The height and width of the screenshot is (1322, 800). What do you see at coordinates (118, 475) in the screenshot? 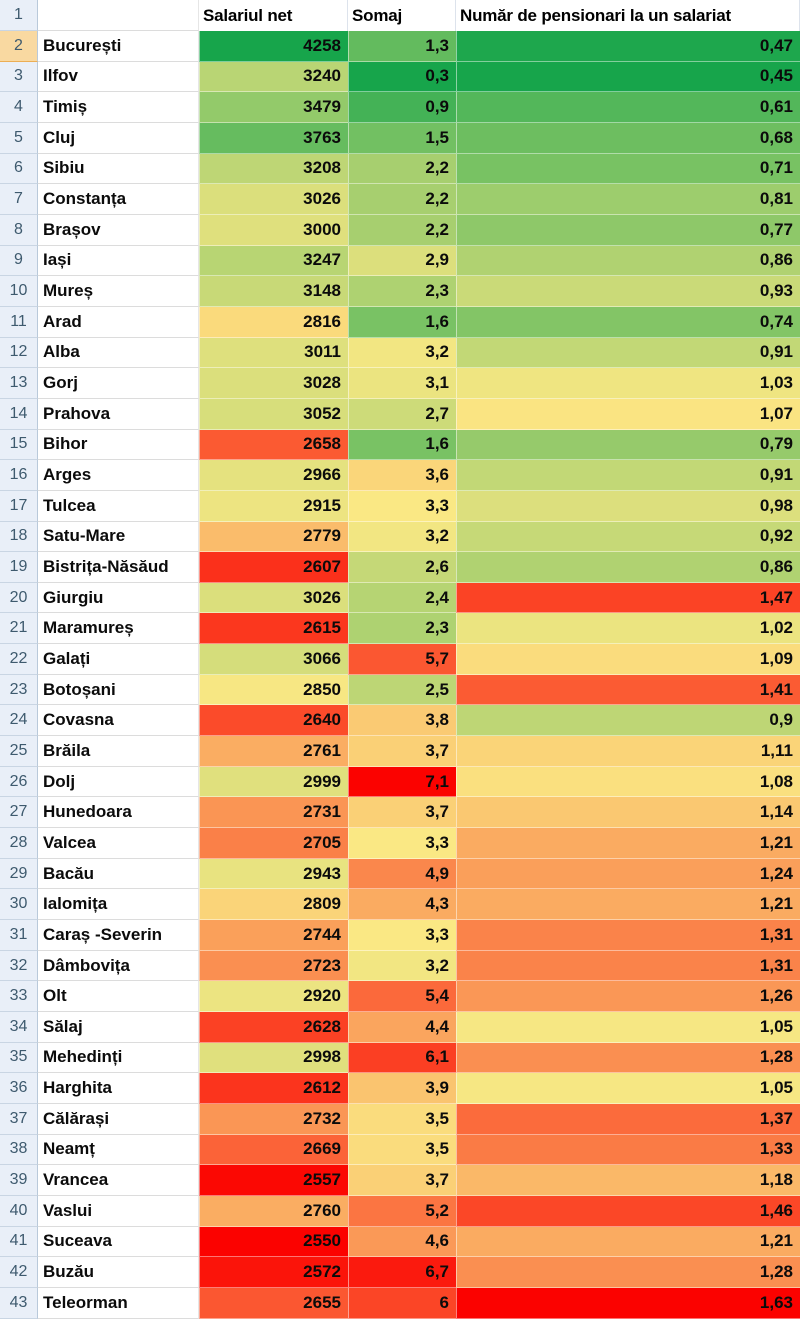
I see `county-name-cell: Arges` at bounding box center [118, 475].